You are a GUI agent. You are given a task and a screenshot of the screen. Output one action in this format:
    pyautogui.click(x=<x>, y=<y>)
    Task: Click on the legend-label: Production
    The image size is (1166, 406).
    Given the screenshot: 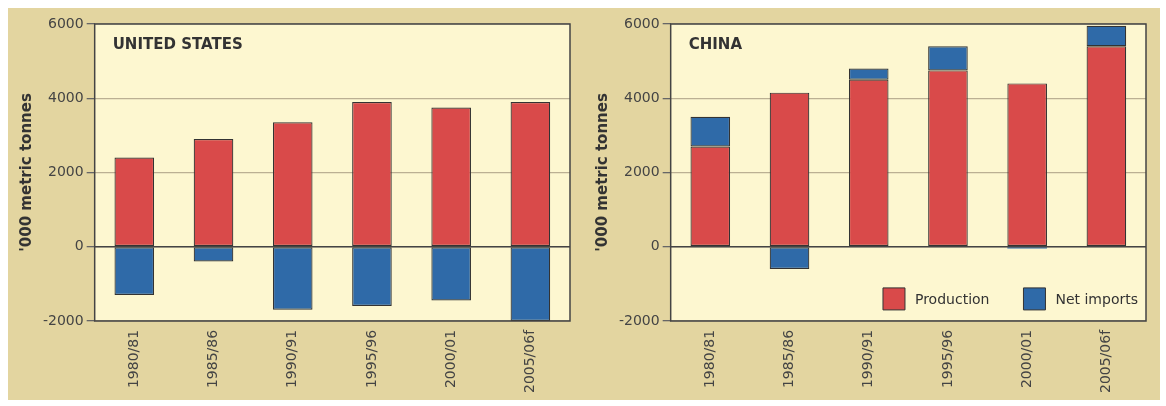 What is the action you would take?
    pyautogui.click(x=952, y=298)
    